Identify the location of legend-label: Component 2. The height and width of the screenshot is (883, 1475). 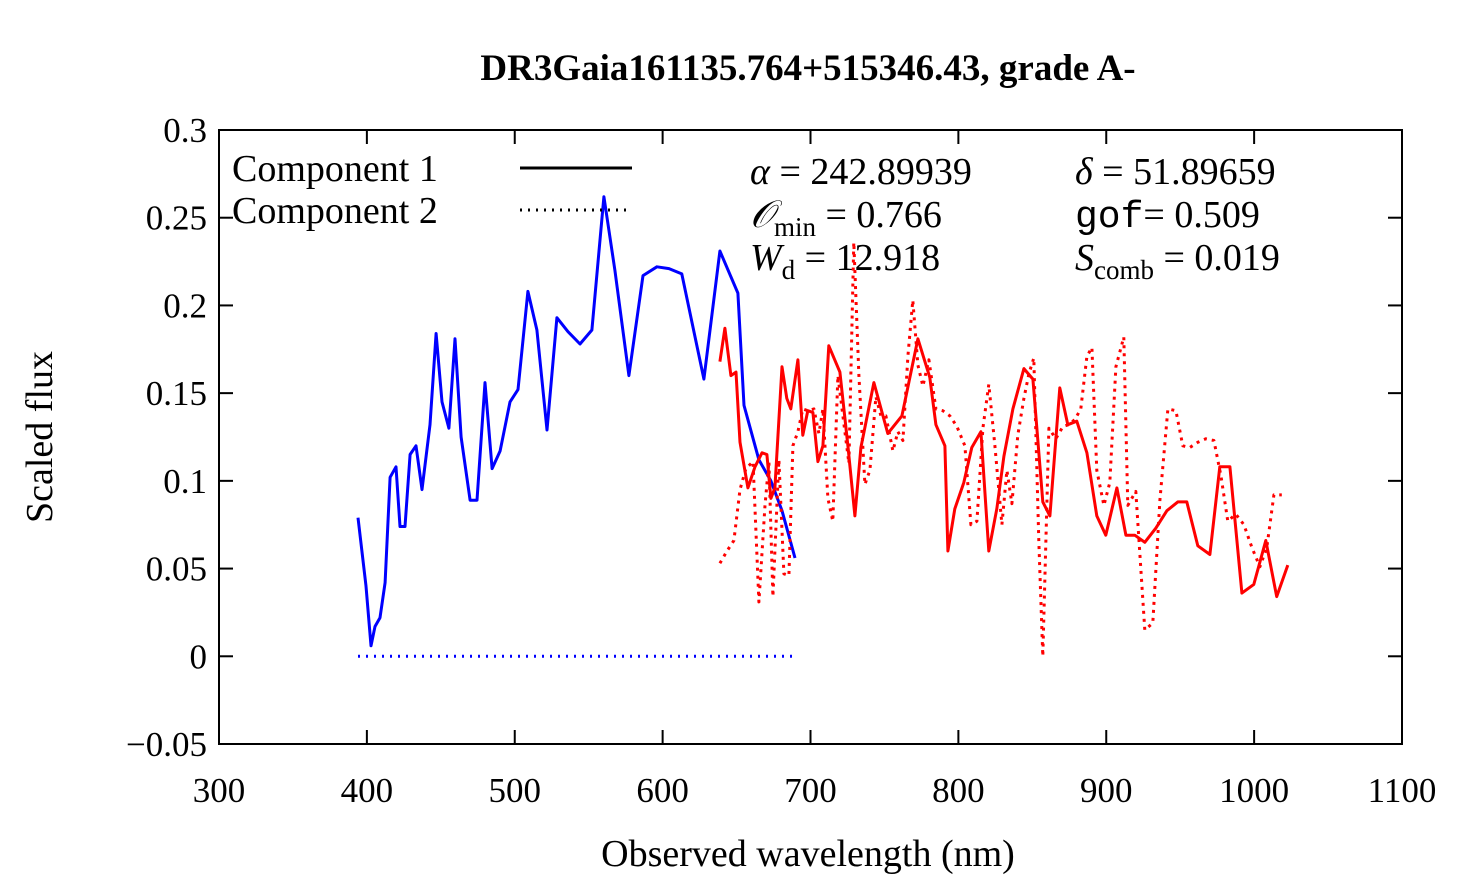
(335, 211).